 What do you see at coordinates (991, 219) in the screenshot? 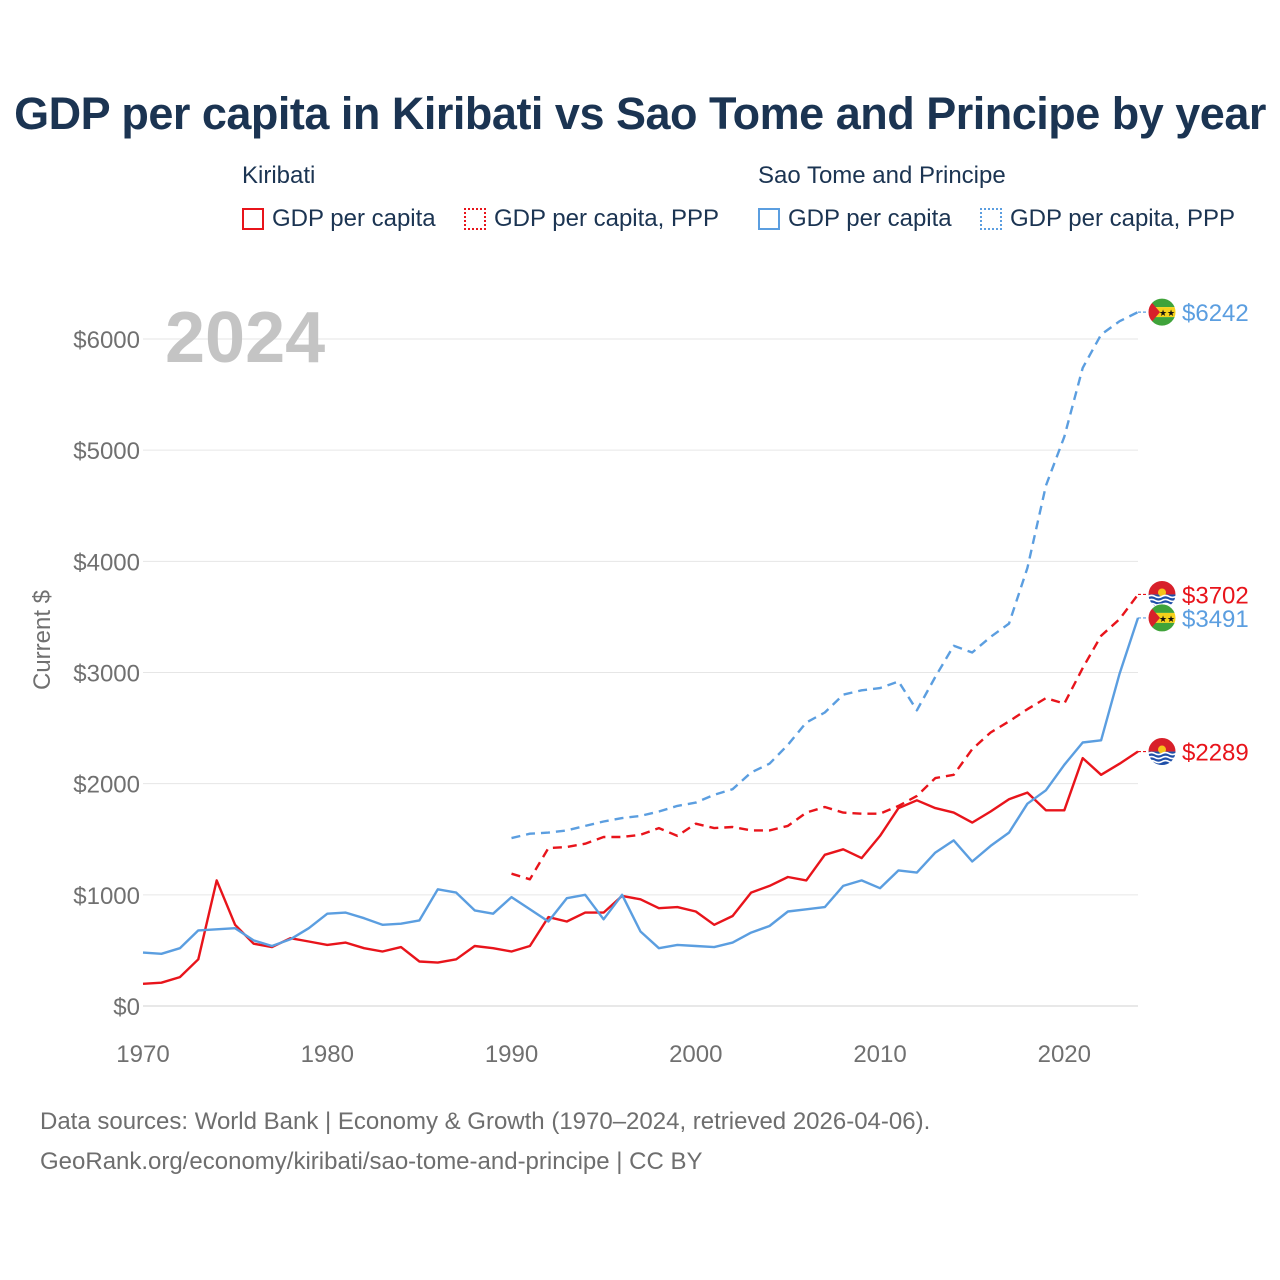
I see `legend-swatch-dotted-blue` at bounding box center [991, 219].